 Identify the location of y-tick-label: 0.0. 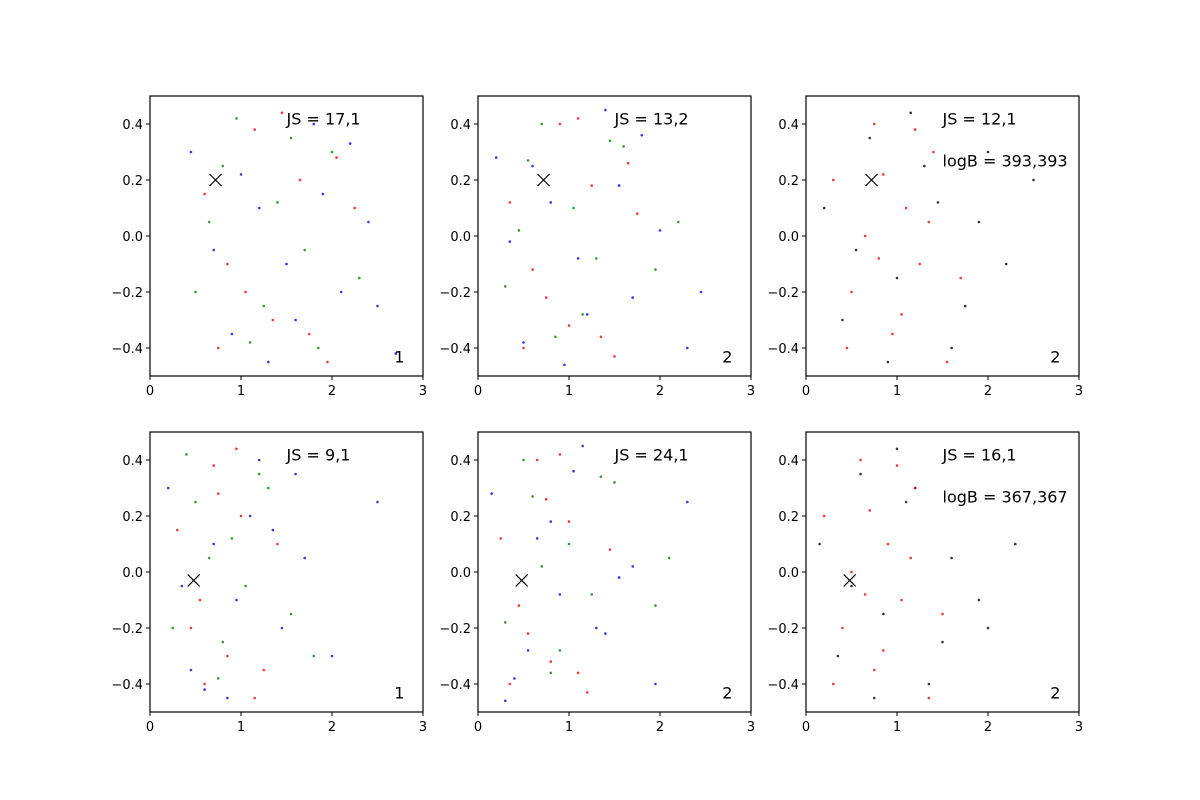
(460, 573).